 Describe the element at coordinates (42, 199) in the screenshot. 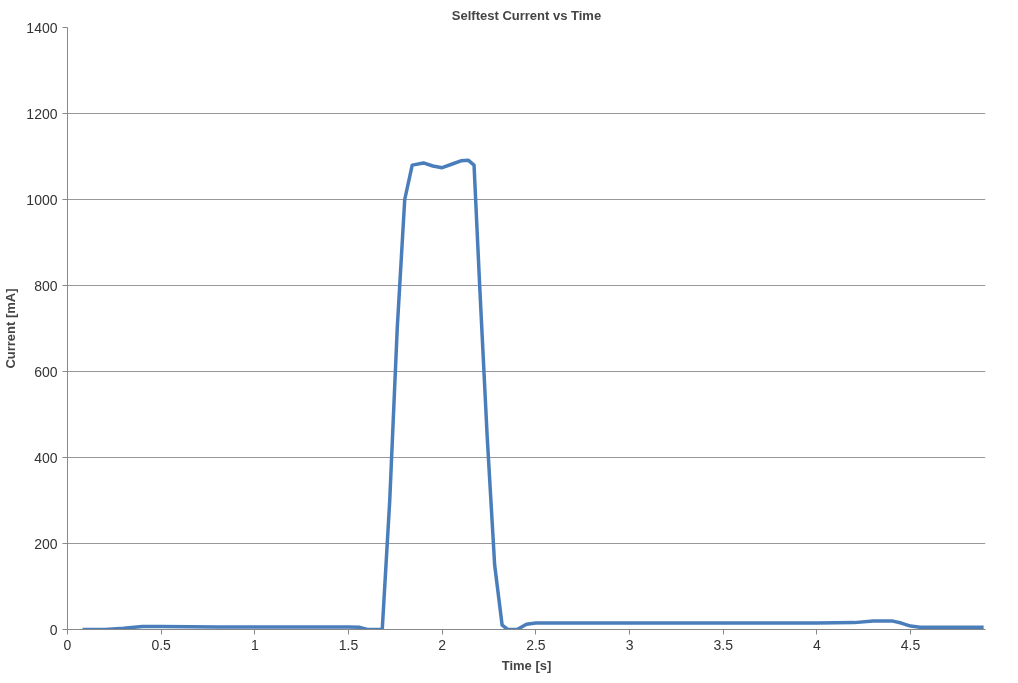

I see `y-tick-label: 1000` at that location.